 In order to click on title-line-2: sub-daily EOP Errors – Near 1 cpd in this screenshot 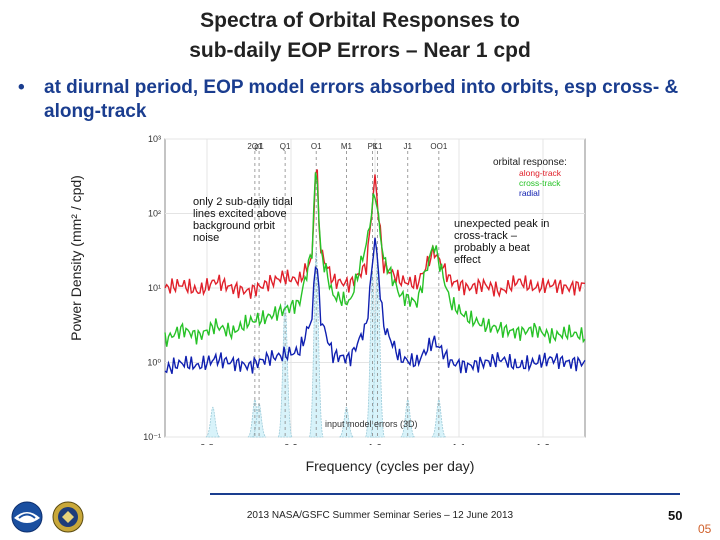, I will do `click(360, 50)`.